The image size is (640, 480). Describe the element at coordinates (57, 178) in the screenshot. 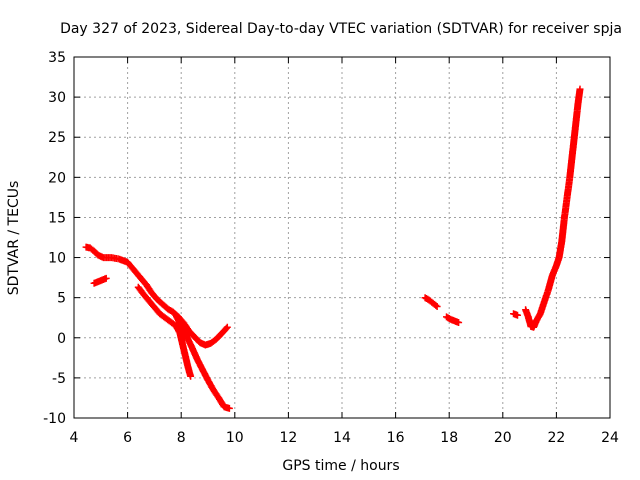

I see `y-tick-label: 20` at that location.